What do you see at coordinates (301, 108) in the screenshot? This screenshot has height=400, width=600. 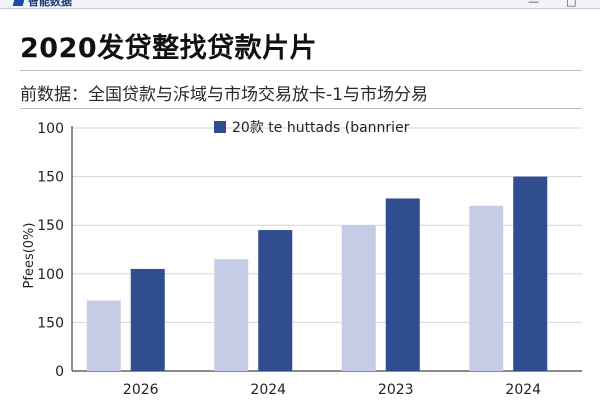 I see `subtitle-divider` at bounding box center [301, 108].